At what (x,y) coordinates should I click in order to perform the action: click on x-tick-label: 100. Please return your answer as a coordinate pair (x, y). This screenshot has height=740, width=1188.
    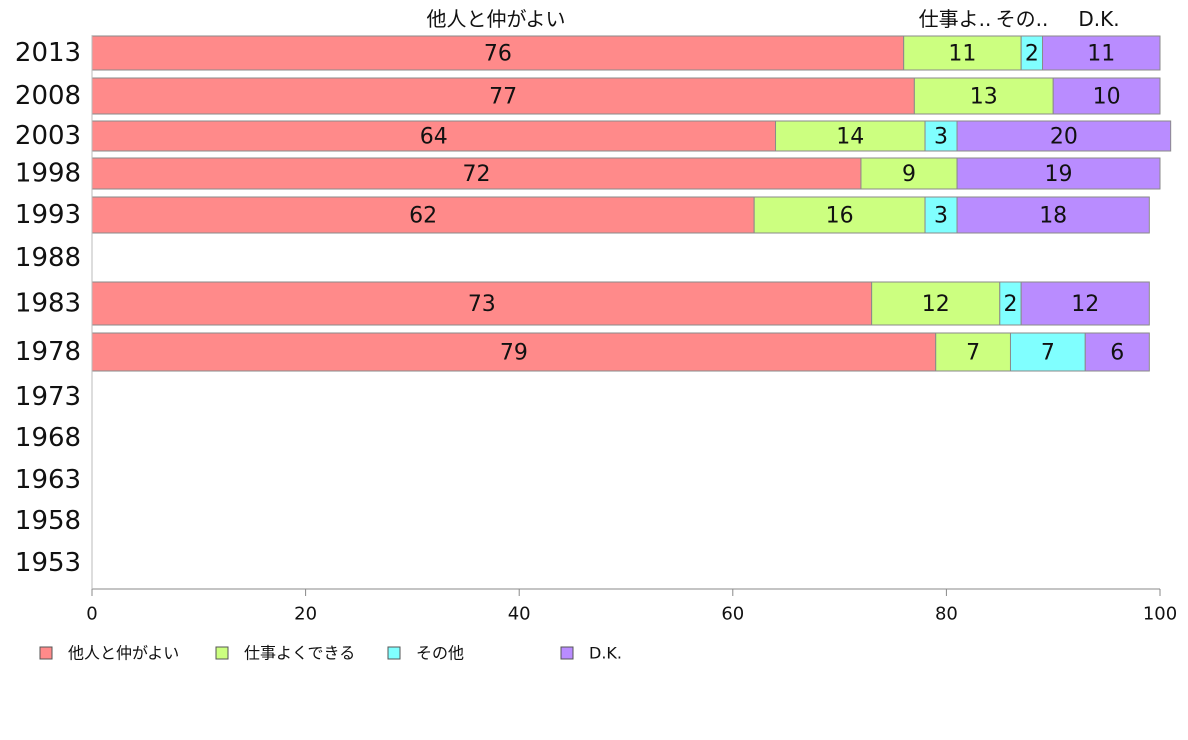
    Looking at the image, I should click on (1160, 614).